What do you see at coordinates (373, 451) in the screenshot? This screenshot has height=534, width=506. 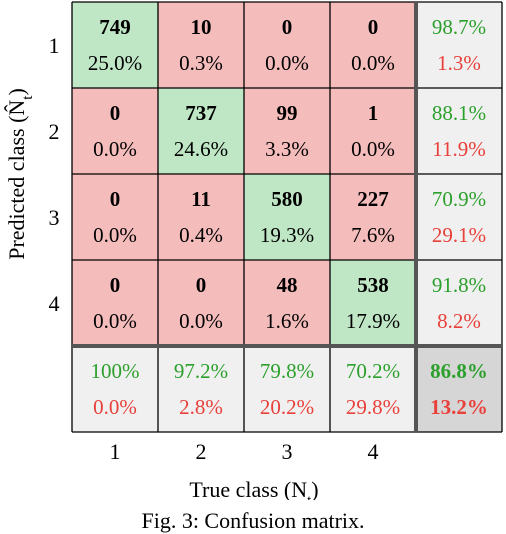 I see `col-label: 4` at bounding box center [373, 451].